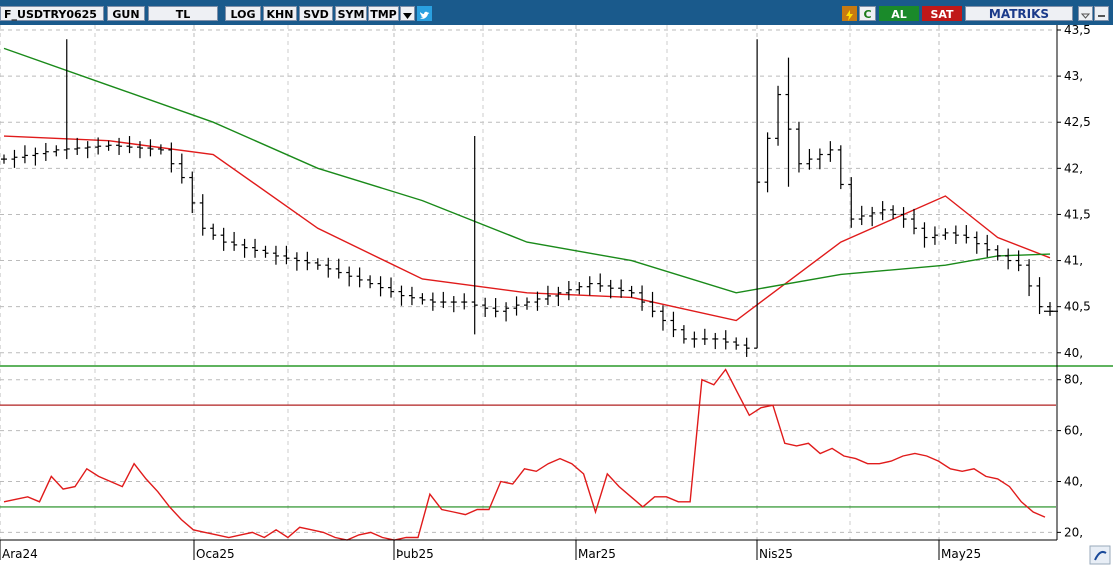 The height and width of the screenshot is (567, 1113). I want to click on corner-icon-bg, so click(1100, 555).